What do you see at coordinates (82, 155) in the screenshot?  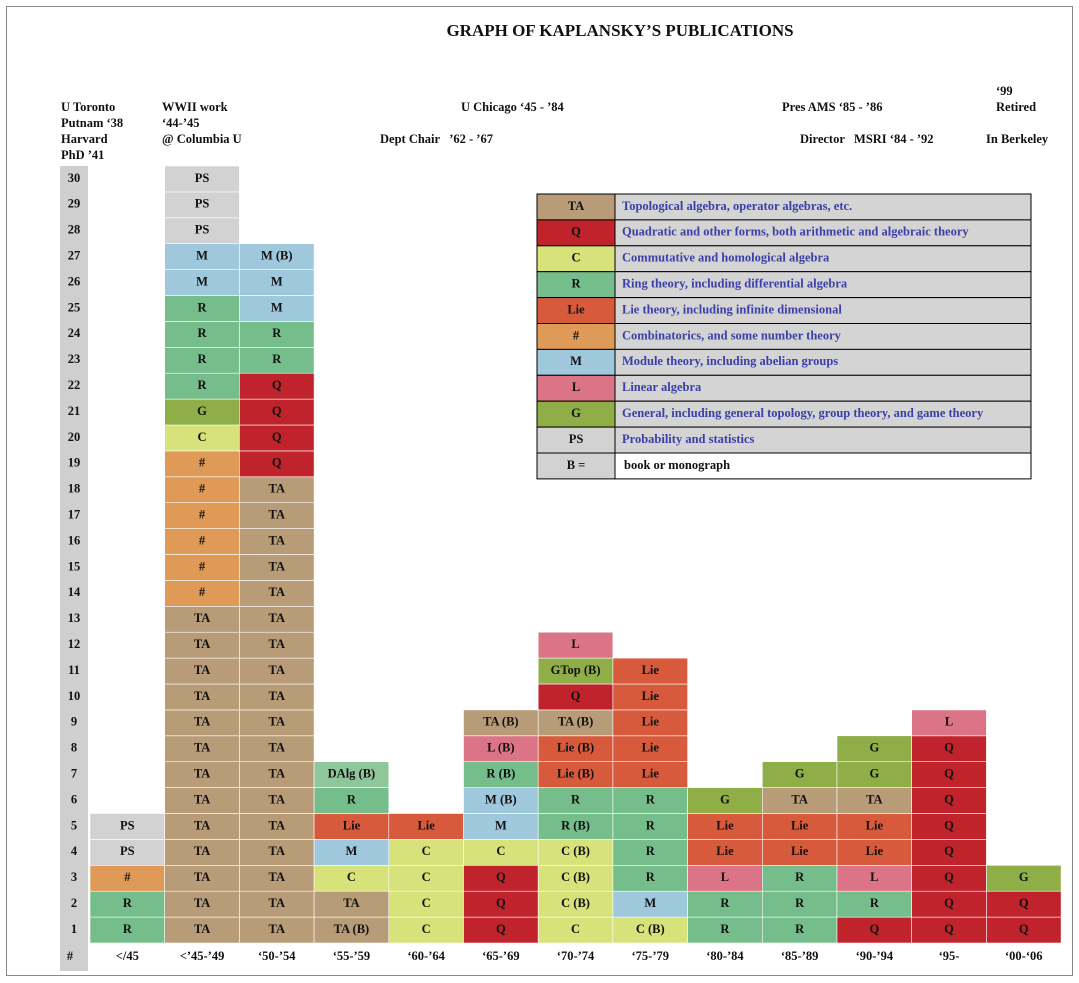 I see `header-text: PhD ’41` at bounding box center [82, 155].